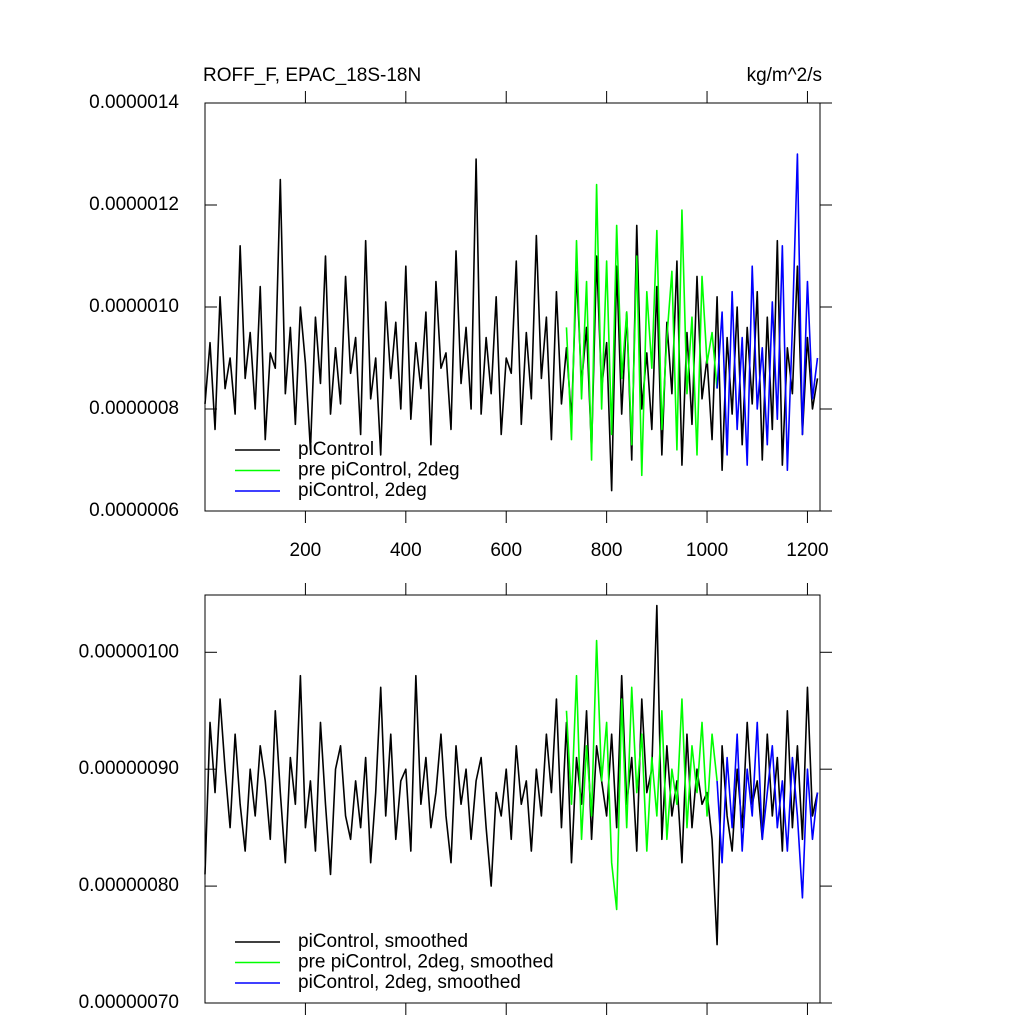 This screenshot has width=1024, height=1029. What do you see at coordinates (362, 490) in the screenshot?
I see `legend-label: piControl, 2deg` at bounding box center [362, 490].